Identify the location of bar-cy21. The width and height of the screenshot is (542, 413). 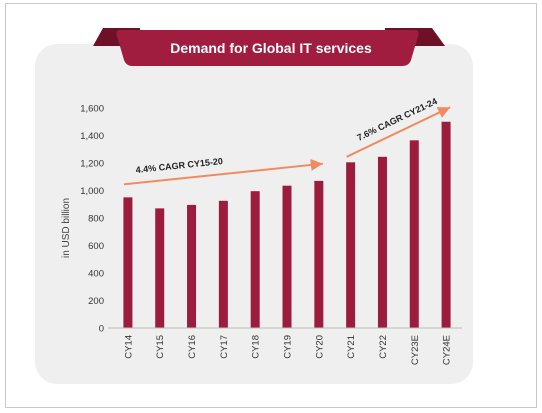
(351, 245).